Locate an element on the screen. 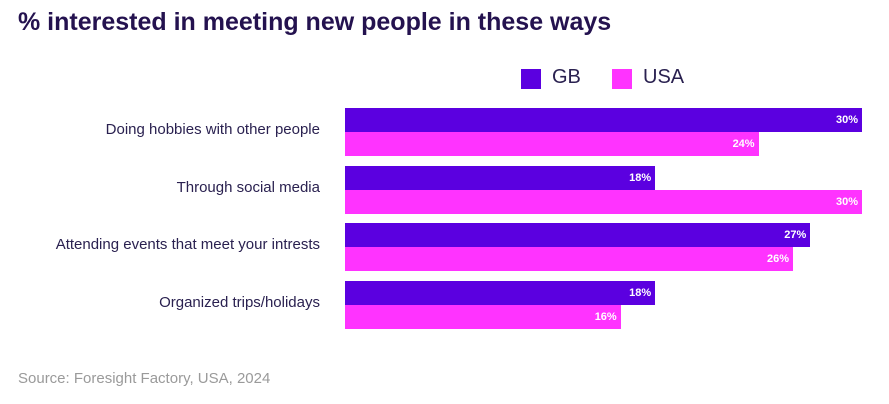 The width and height of the screenshot is (889, 404). source-note: Source: Foresight Factory, USA, 2024 is located at coordinates (144, 378).